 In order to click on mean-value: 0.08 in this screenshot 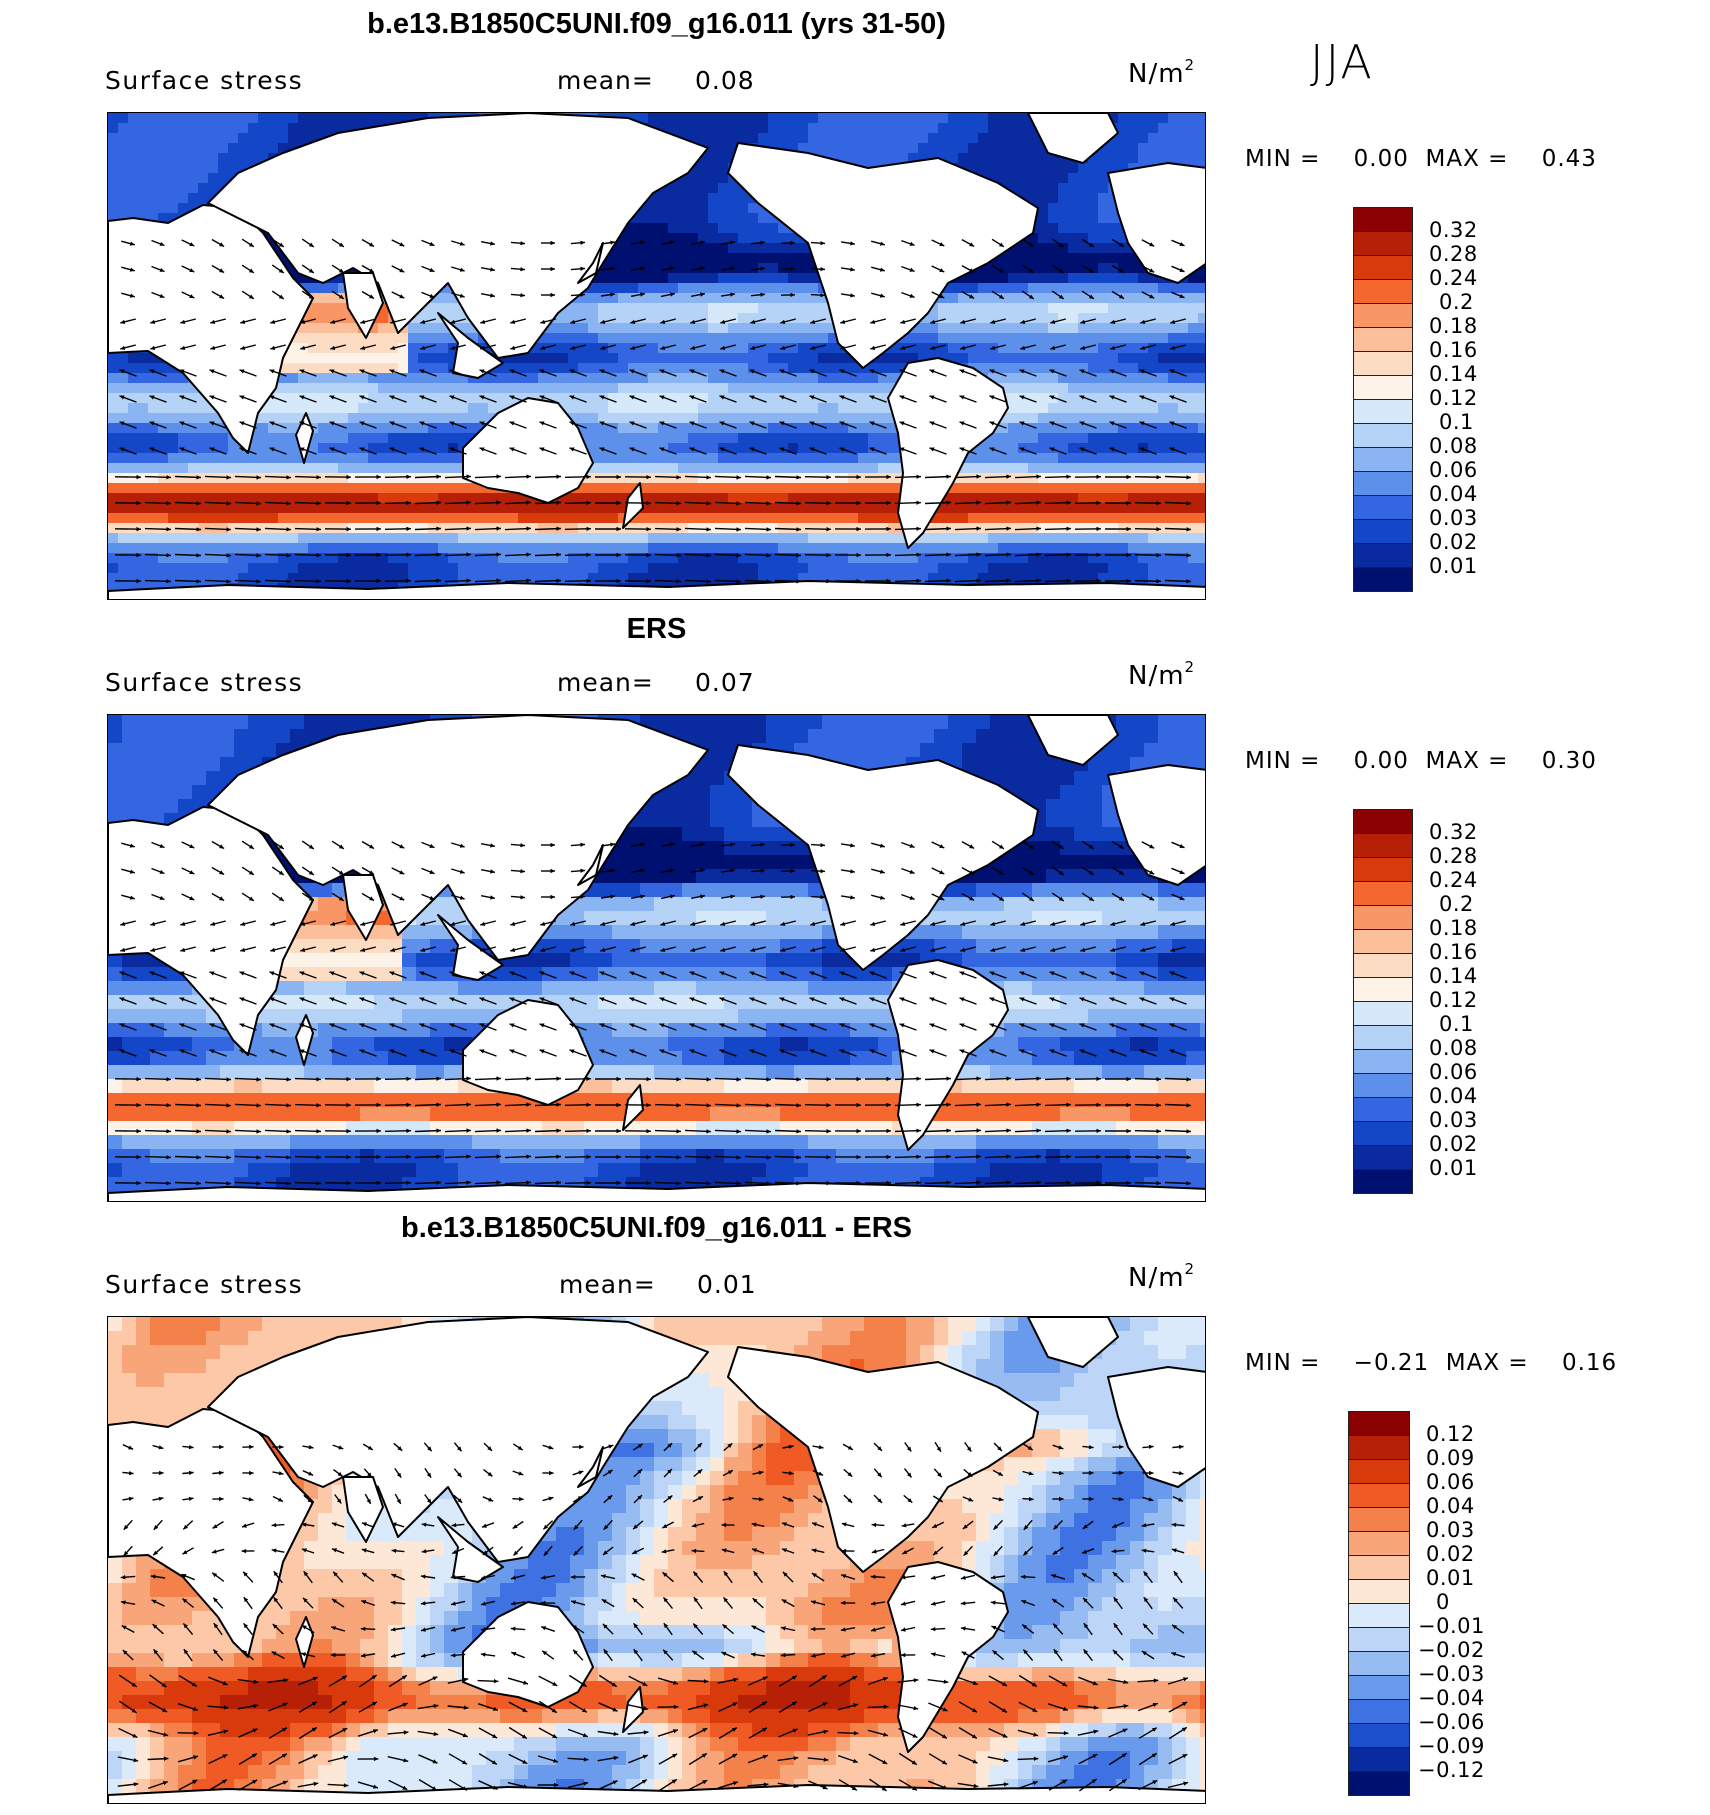, I will do `click(725, 80)`.